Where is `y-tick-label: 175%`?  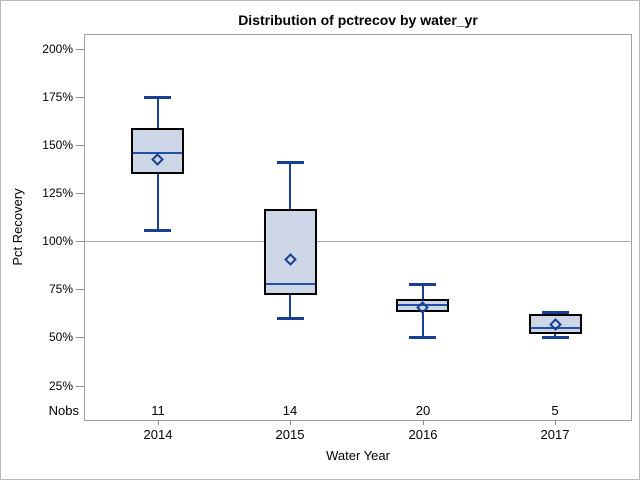
y-tick-label: 175% is located at coordinates (57, 97).